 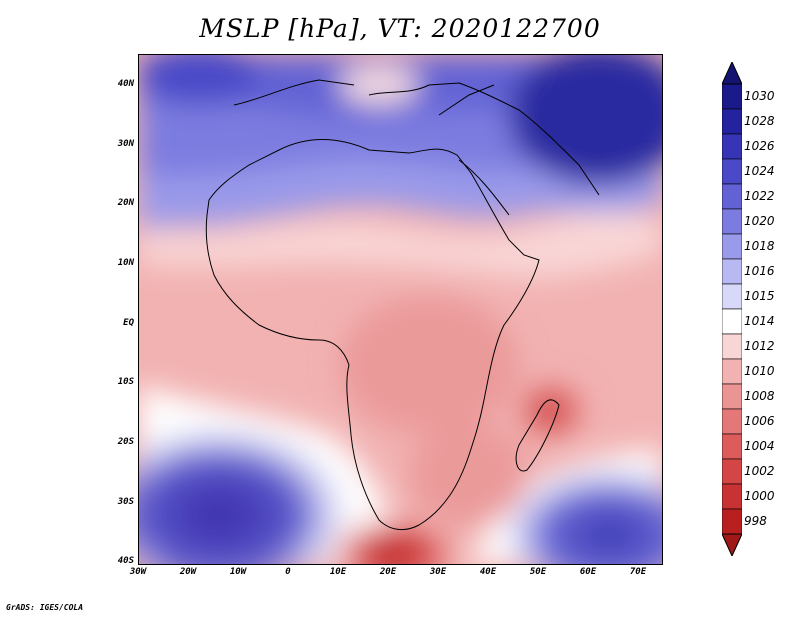 I want to click on colorbar-label: 1028, so click(x=759, y=120).